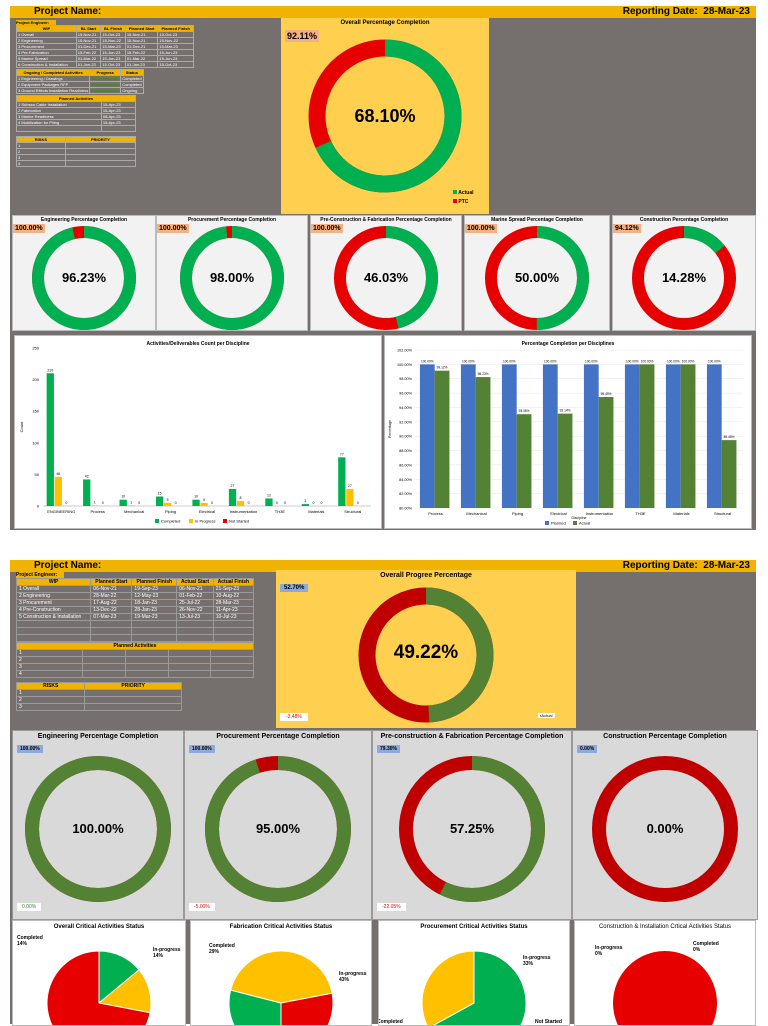  I want to click on table-cell: RISKS, so click(50, 686).